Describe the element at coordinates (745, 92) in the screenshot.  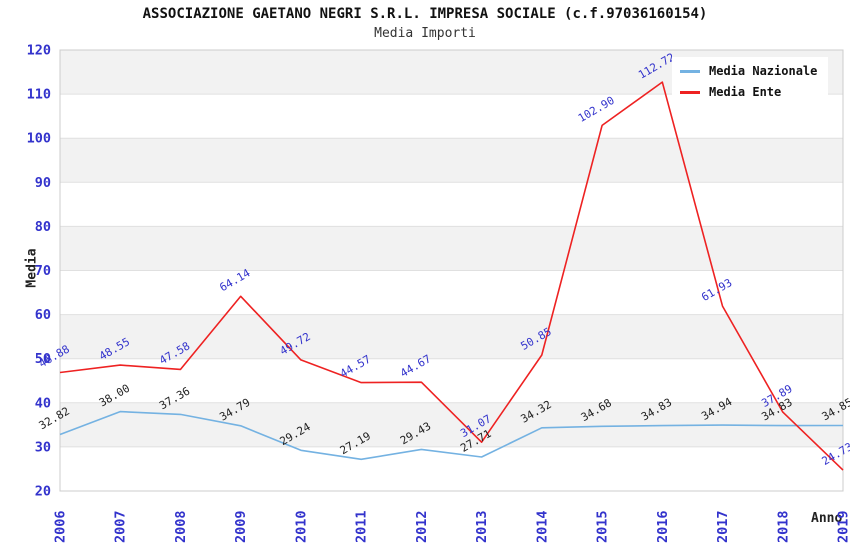
I see `legend-label-media-ente: Media Ente` at that location.